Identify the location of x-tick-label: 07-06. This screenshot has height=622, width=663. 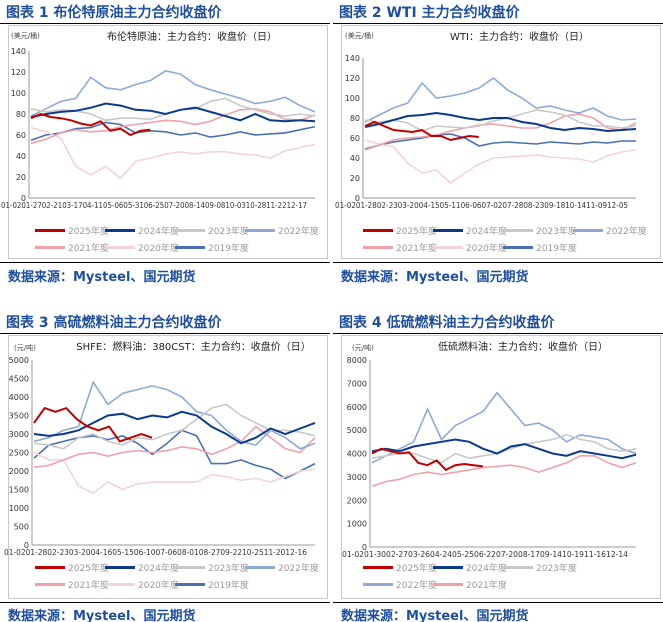
(167, 552).